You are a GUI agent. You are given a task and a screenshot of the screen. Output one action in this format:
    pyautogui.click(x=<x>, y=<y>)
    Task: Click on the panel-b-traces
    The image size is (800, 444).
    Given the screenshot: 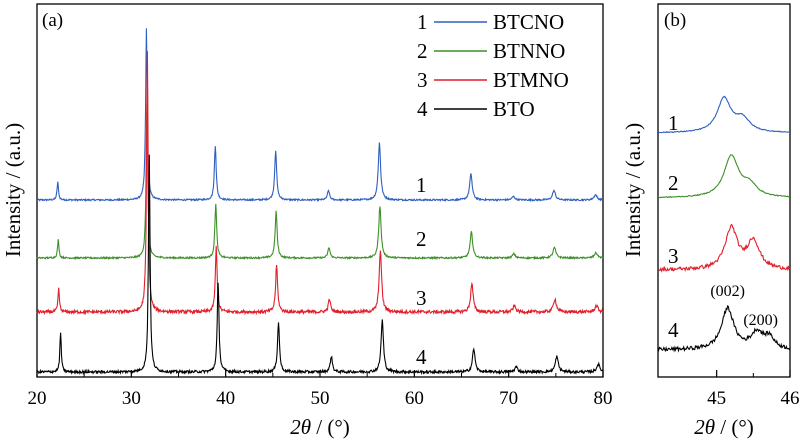 What is the action you would take?
    pyautogui.click(x=724, y=224)
    